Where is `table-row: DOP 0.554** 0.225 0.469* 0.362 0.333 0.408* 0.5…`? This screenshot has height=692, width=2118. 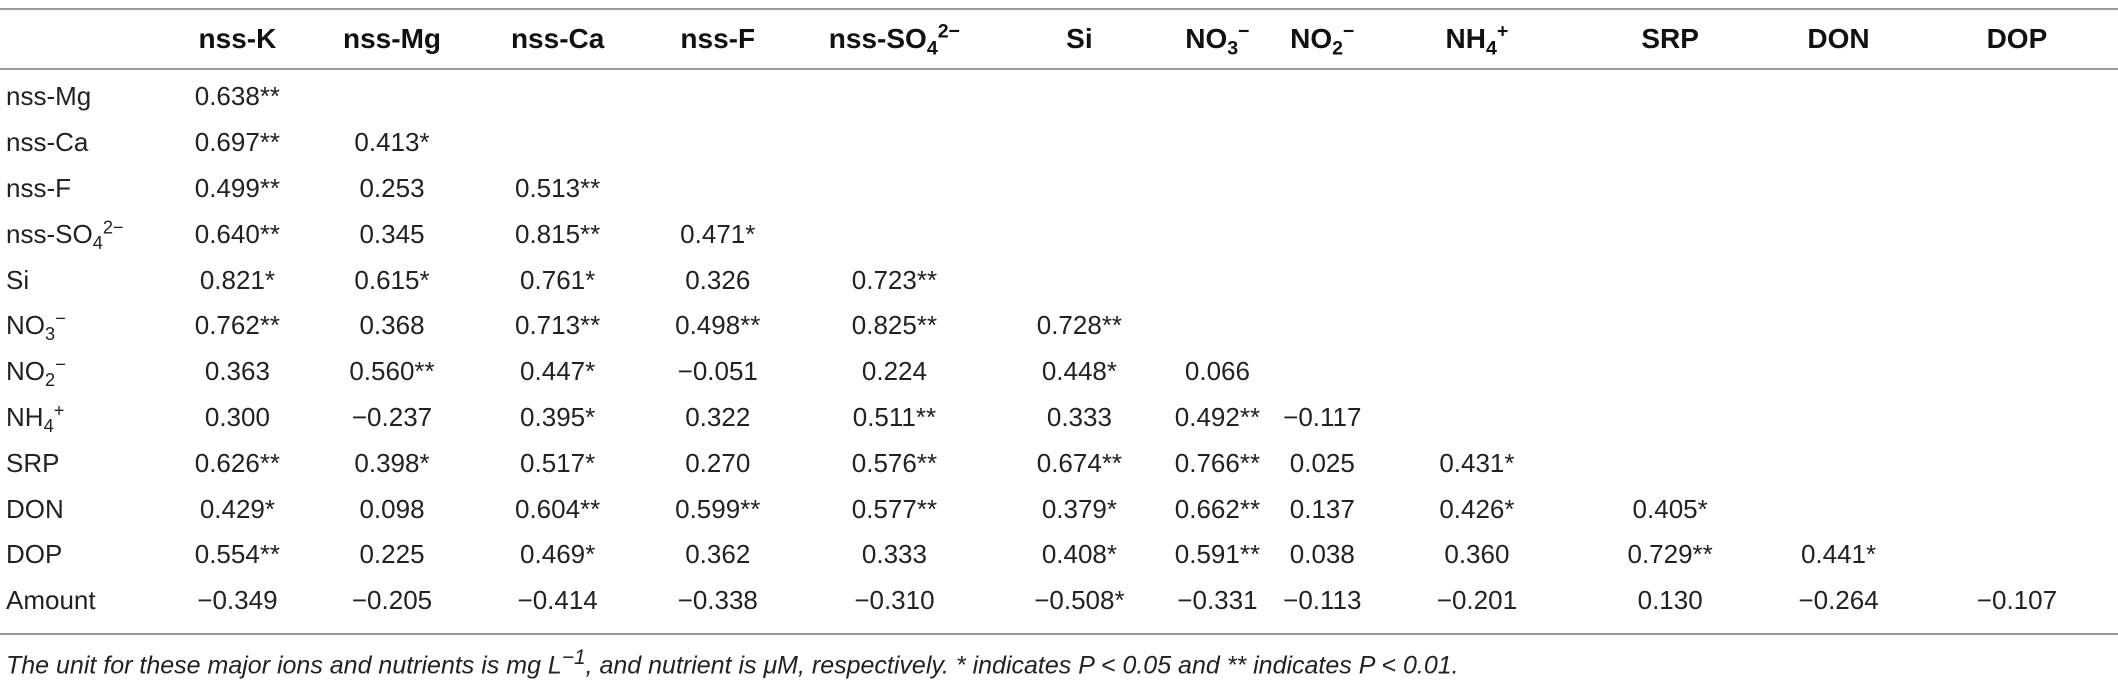 table-row: DOP 0.554** 0.225 0.469* 0.362 0.333 0.408* 0.5… is located at coordinates (1059, 555).